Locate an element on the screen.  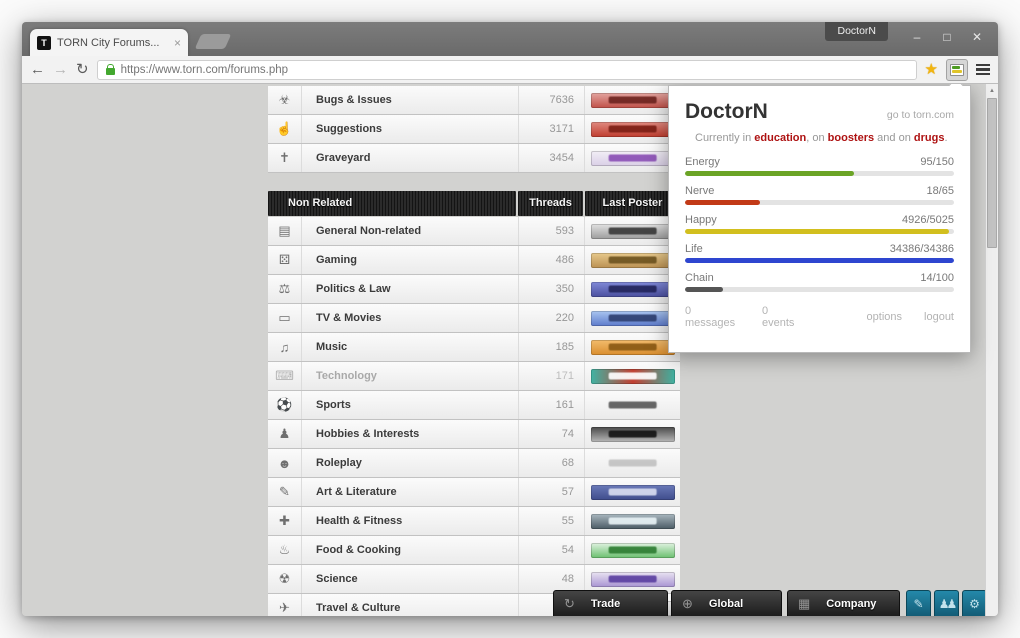
menu-icon is located at coordinates (983, 69).